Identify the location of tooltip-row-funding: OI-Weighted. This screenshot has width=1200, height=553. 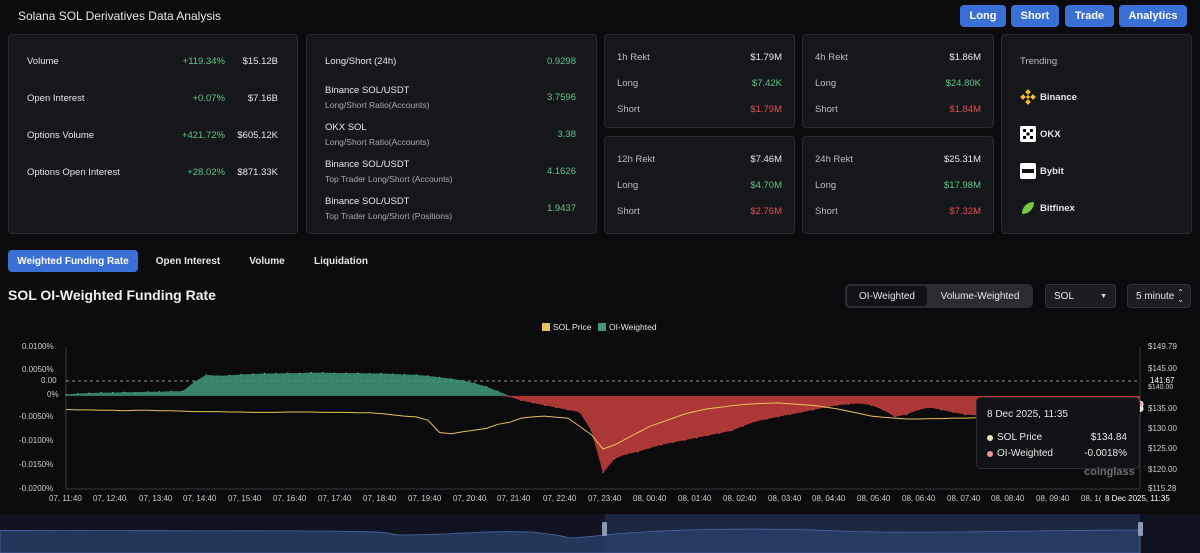
(1020, 453).